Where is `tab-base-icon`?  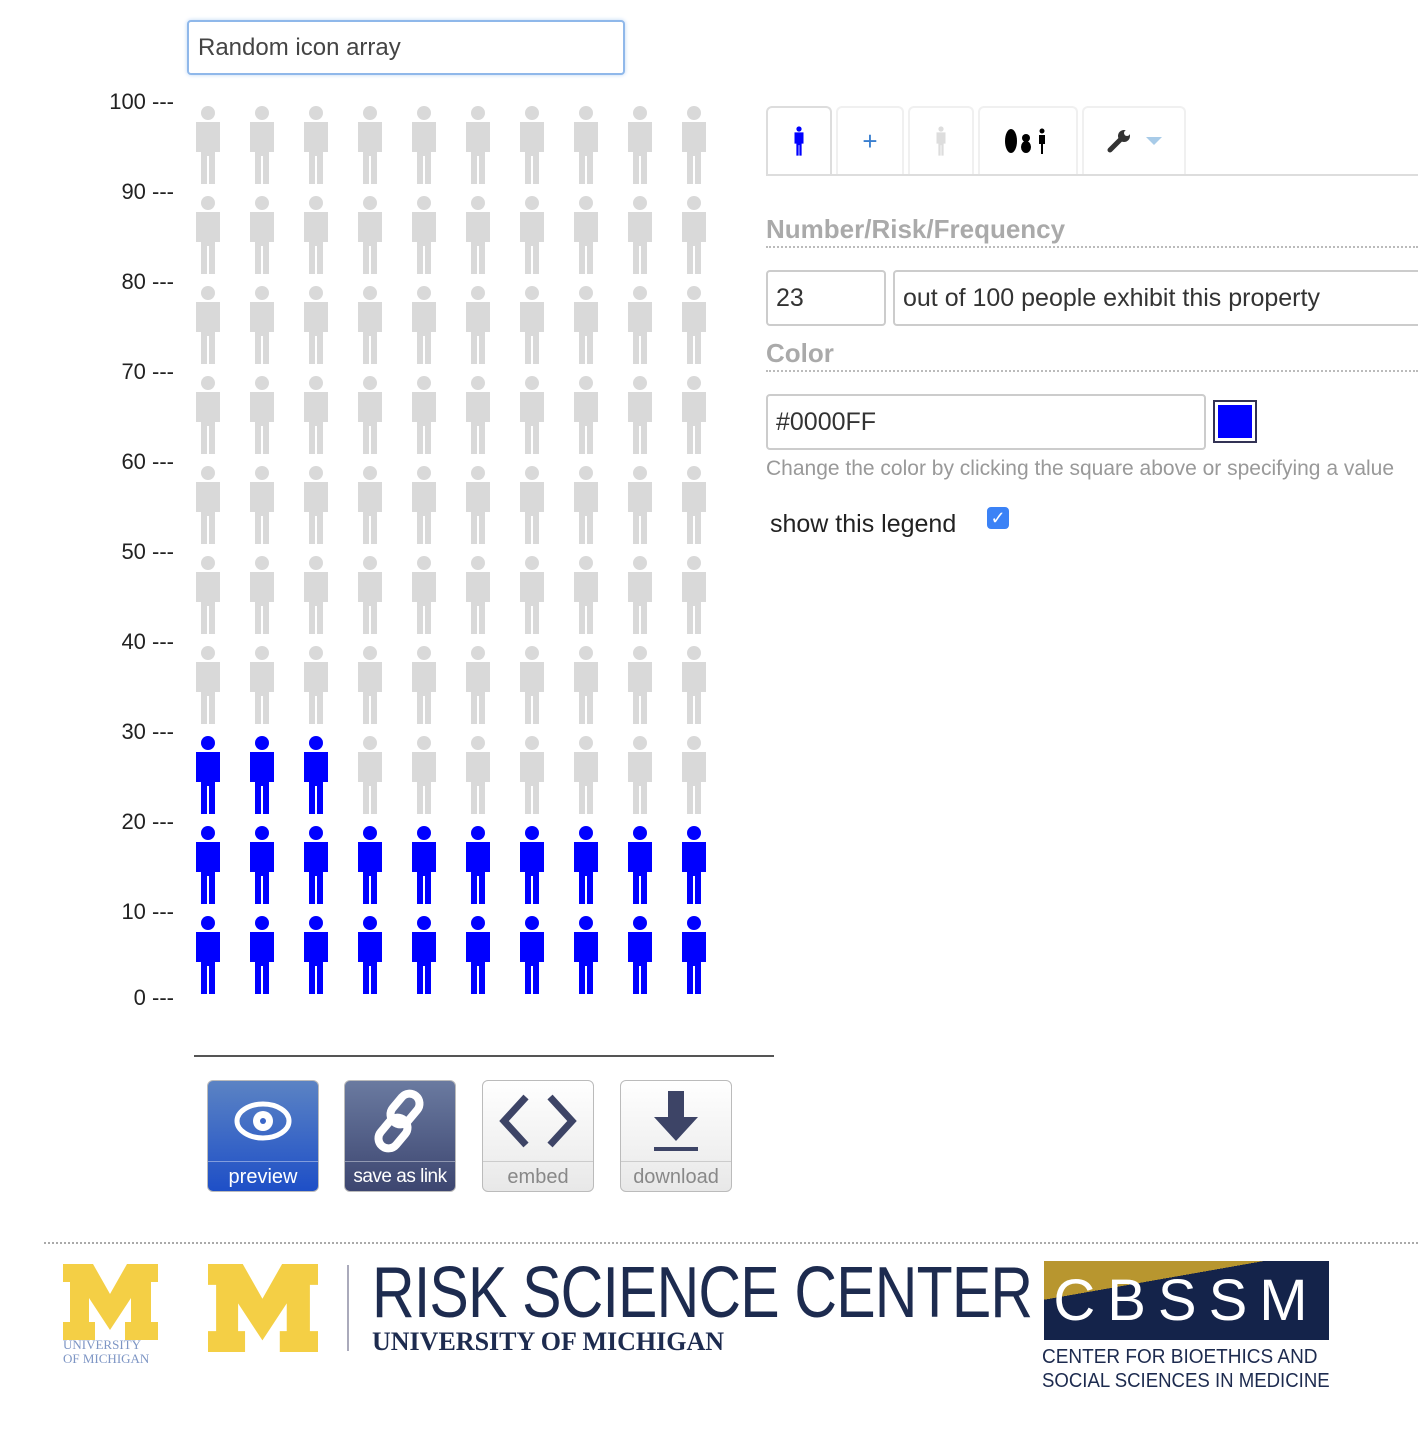 tab-base-icon is located at coordinates (941, 140).